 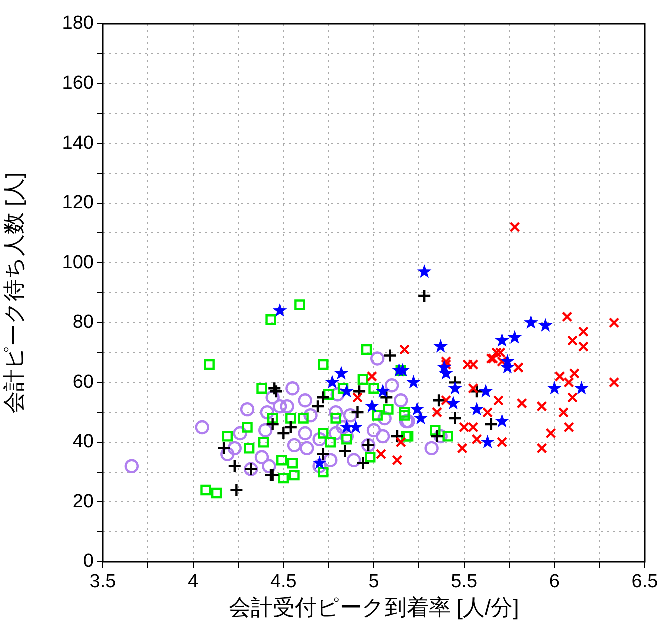 I want to click on x-tick-label: 4.5, so click(x=283, y=582).